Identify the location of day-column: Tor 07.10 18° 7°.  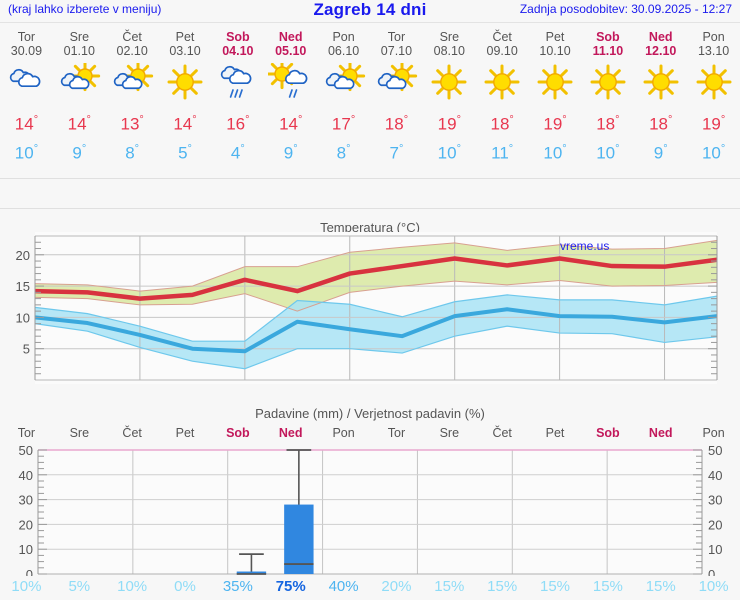
(396, 101).